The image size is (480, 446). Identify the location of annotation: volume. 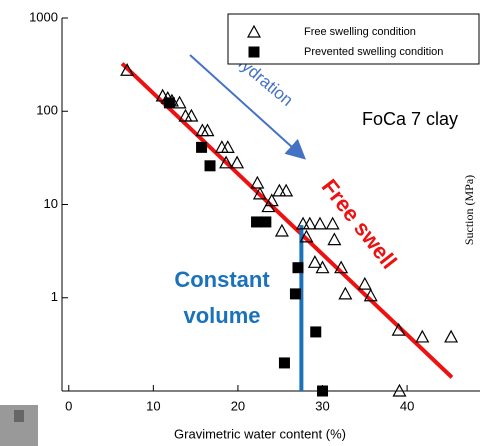
(221, 315).